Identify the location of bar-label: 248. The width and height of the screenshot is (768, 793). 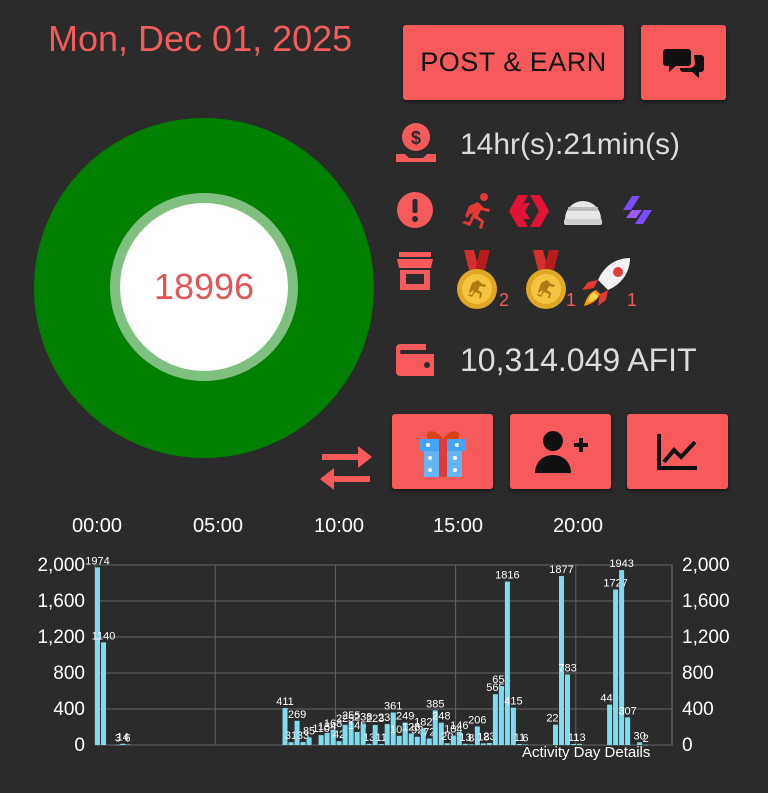
(441, 717).